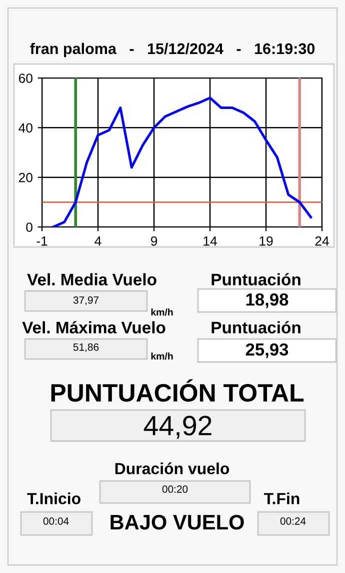 The image size is (345, 573). Describe the element at coordinates (86, 347) in the screenshot. I see `text: 51,86` at that location.